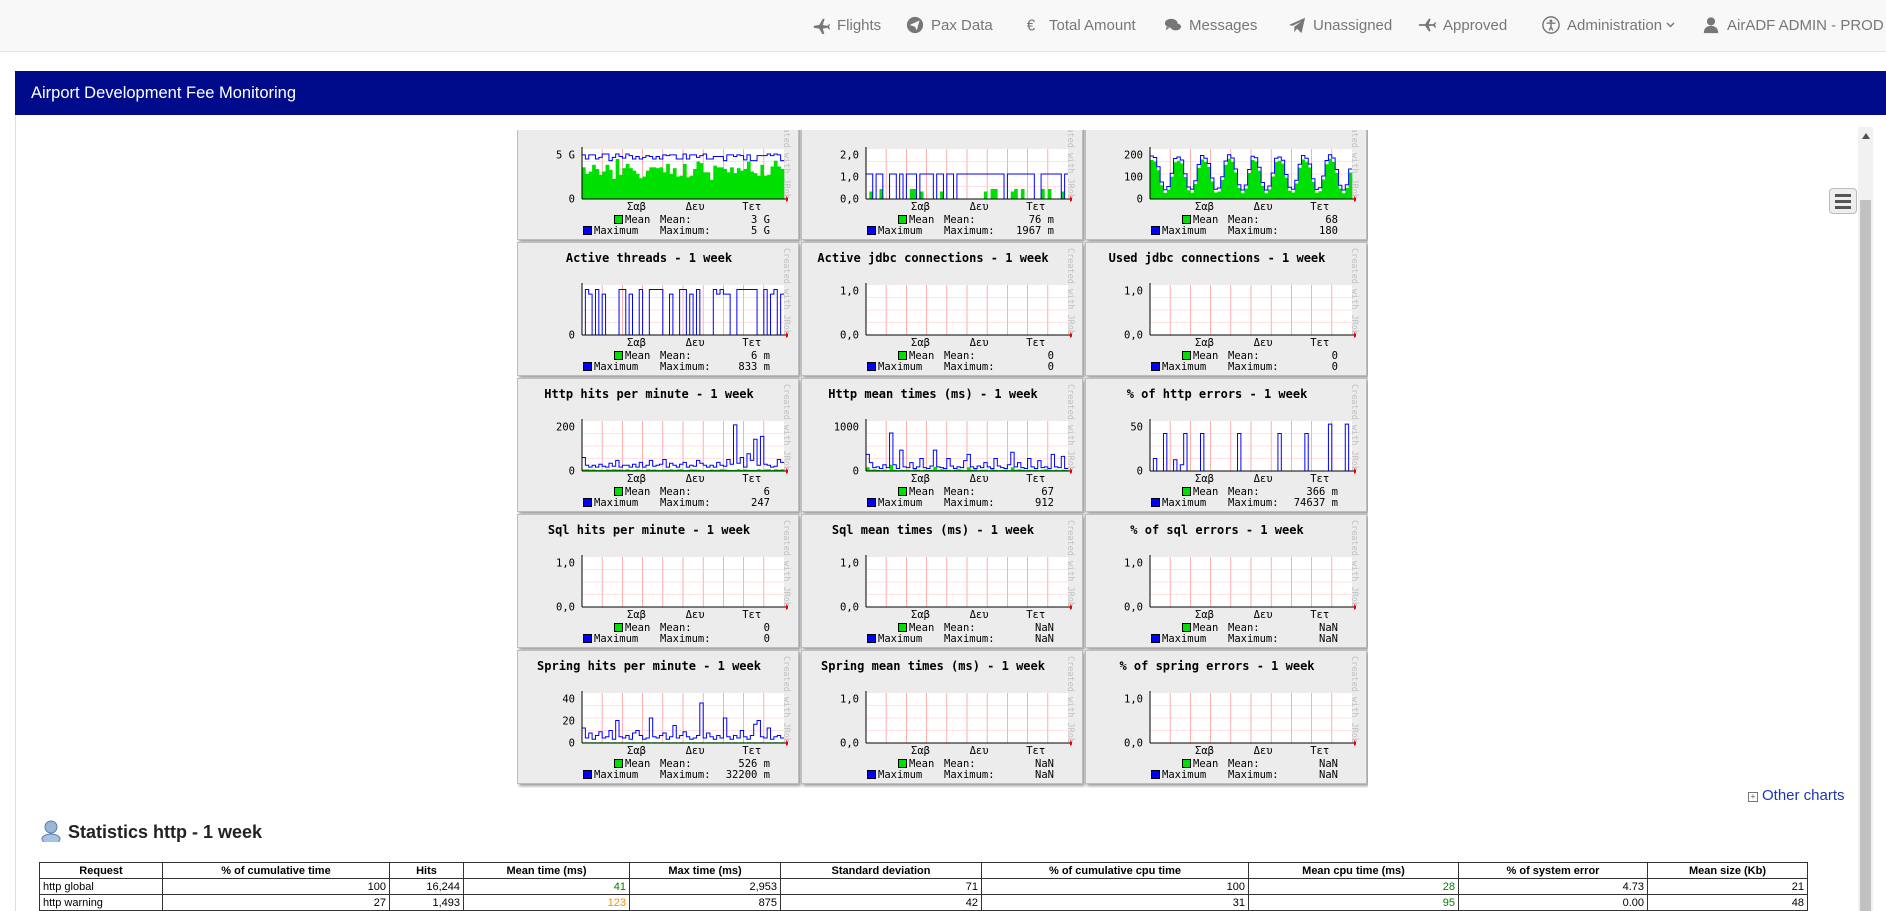 The image size is (1886, 911). What do you see at coordinates (1553, 870) in the screenshot?
I see `column-header: % of system error` at bounding box center [1553, 870].